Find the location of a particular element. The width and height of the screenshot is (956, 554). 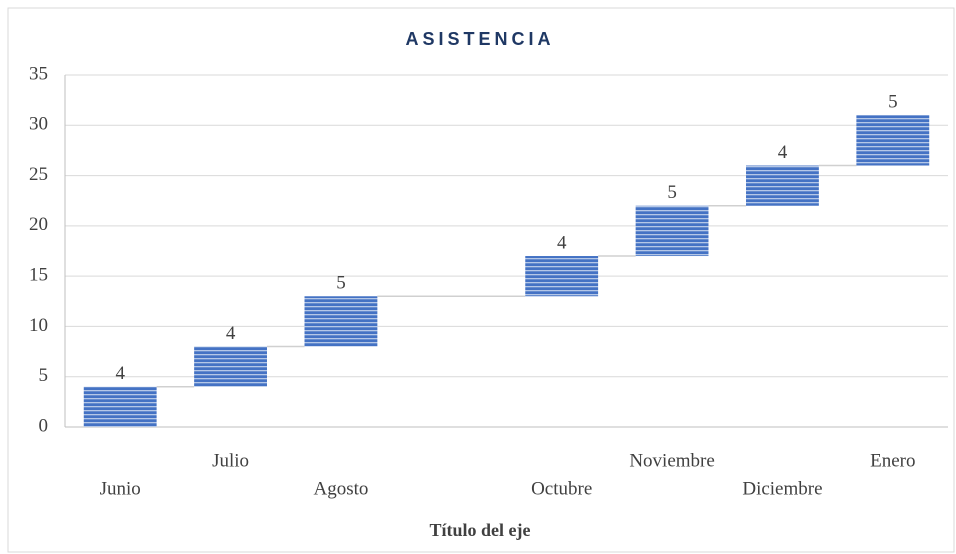

x-tick-label: Octubre is located at coordinates (561, 488).